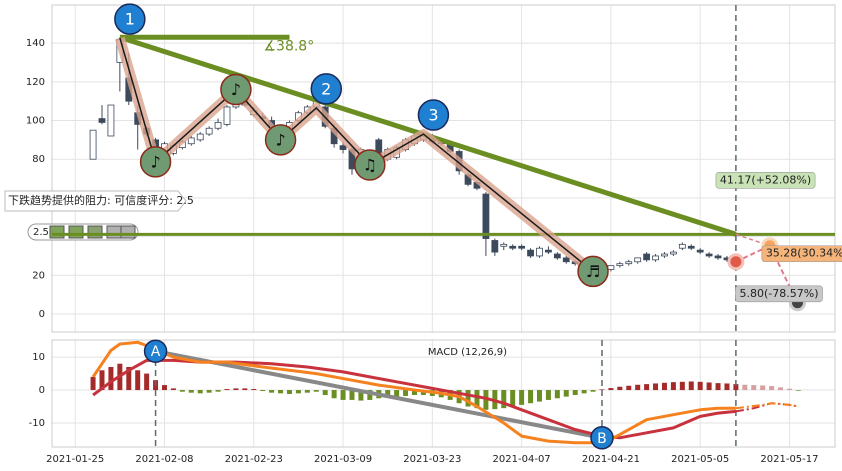 Image resolution: width=842 pixels, height=471 pixels. I want to click on divergence-line, so click(379, 394).